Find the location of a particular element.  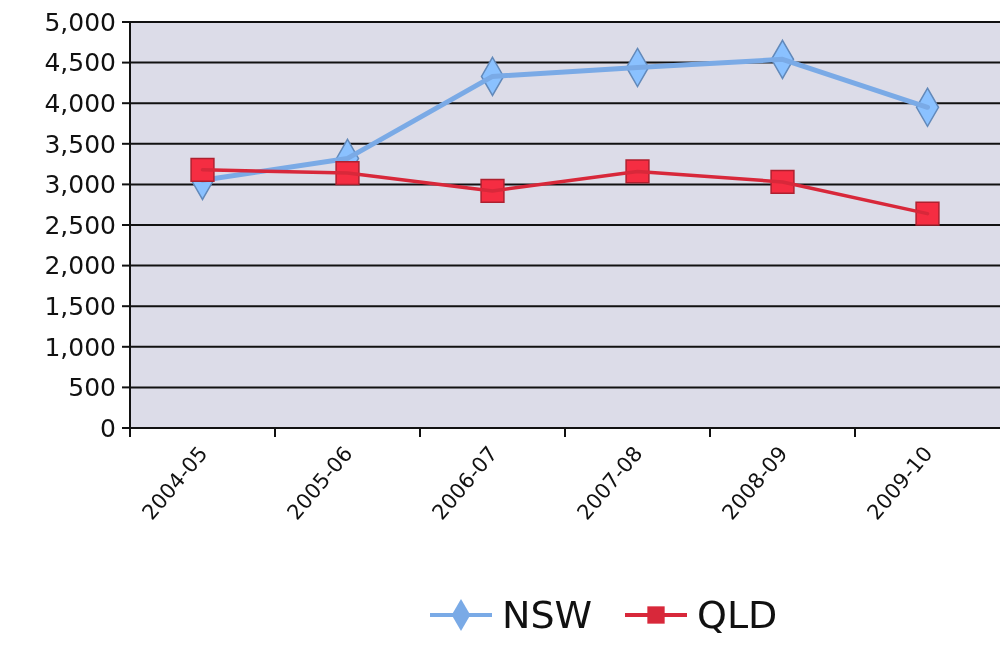

legend-label: QLD is located at coordinates (737, 615).